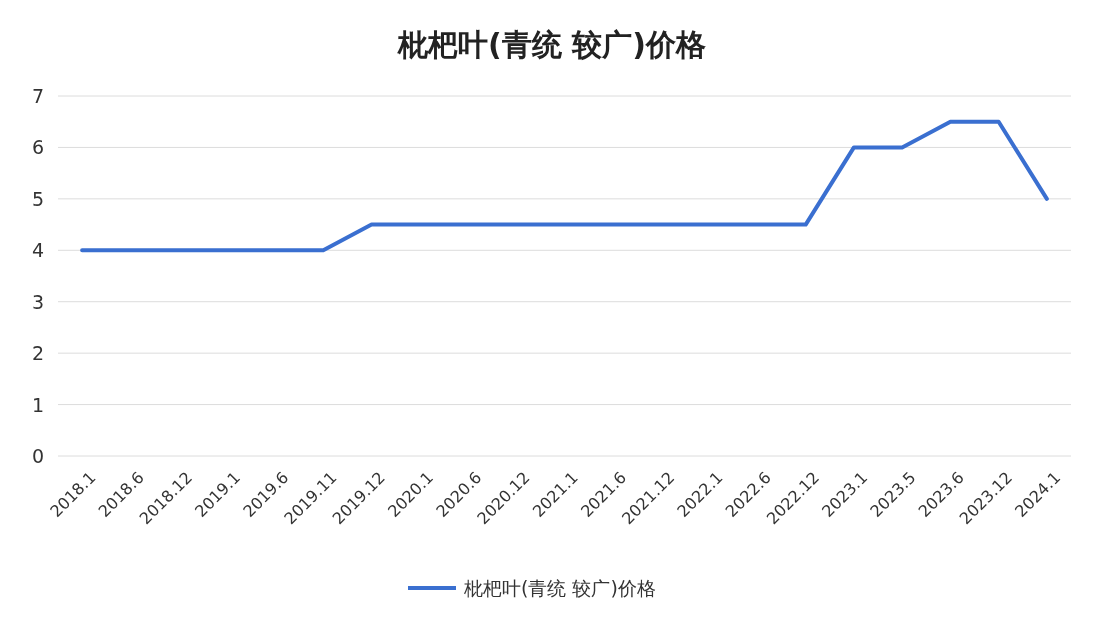  What do you see at coordinates (38, 198) in the screenshot?
I see `y-tick-label: 5` at bounding box center [38, 198].